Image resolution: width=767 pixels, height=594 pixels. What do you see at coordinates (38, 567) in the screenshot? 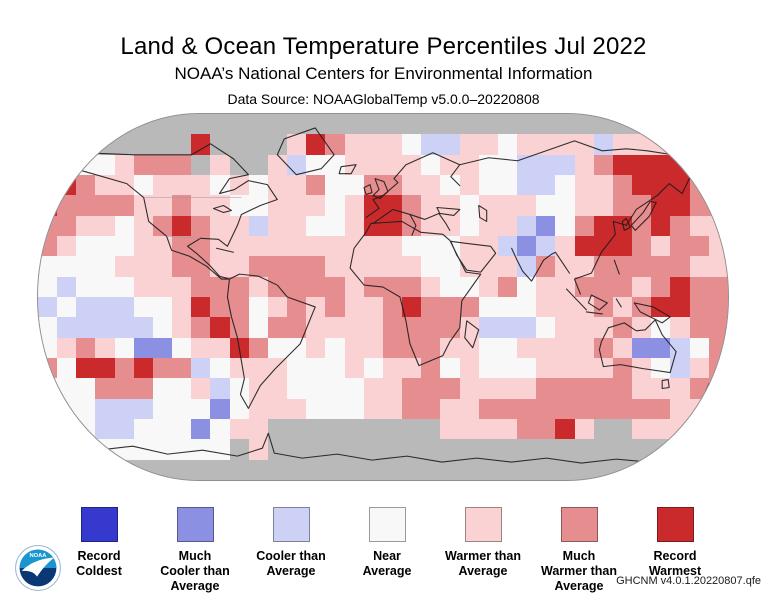
I see `noaa-bird-icon` at bounding box center [38, 567].